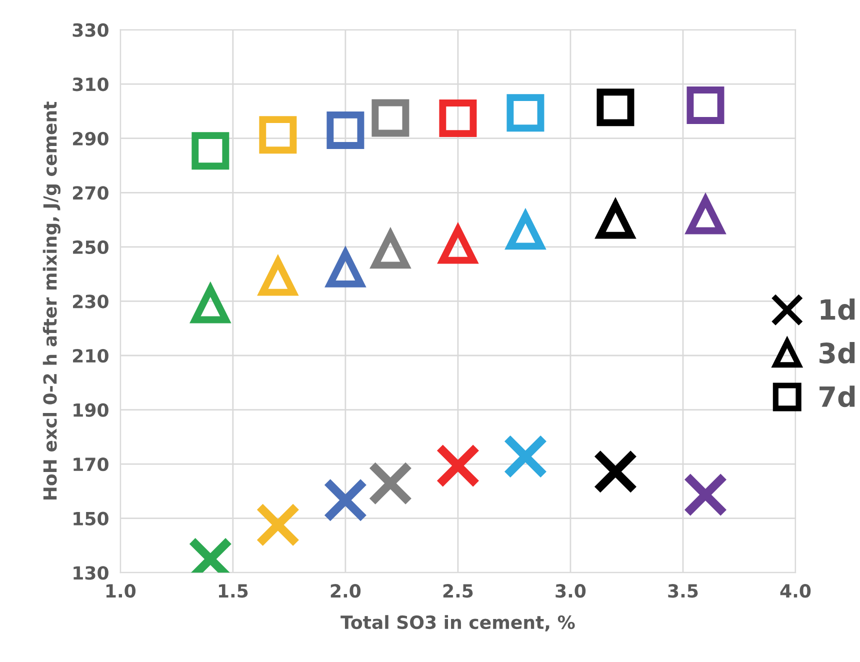  I want to click on x-tick-label: 1.0, so click(121, 591).